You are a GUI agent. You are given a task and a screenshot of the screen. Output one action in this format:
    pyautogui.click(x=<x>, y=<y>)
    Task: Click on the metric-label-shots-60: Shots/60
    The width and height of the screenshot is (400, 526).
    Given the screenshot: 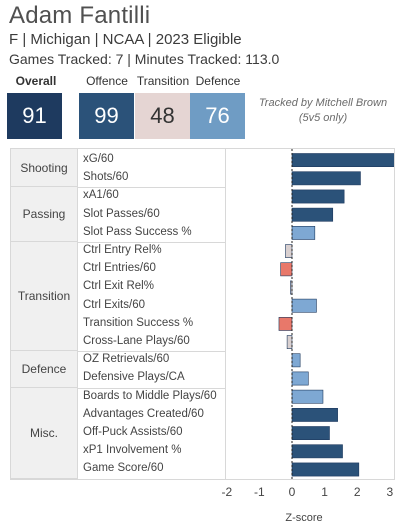 What is the action you would take?
    pyautogui.click(x=106, y=177)
    